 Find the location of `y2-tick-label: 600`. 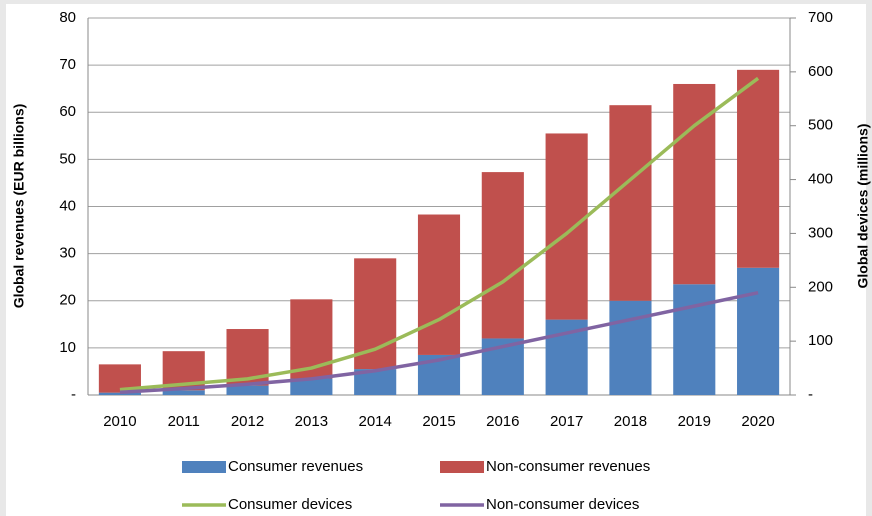

y2-tick-label: 600 is located at coordinates (820, 71).